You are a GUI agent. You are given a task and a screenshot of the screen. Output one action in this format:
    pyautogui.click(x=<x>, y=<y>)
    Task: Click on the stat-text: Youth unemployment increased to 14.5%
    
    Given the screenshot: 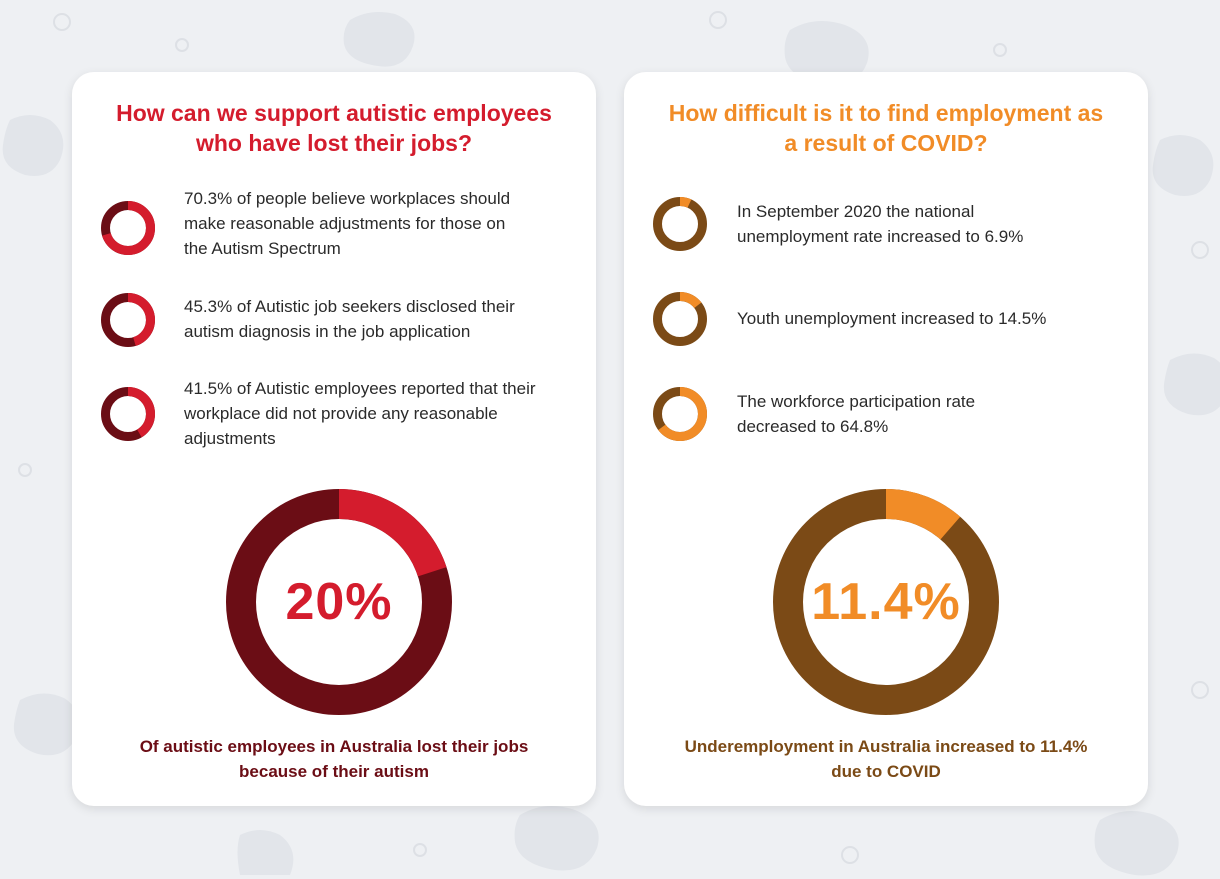 What is the action you would take?
    pyautogui.click(x=892, y=318)
    